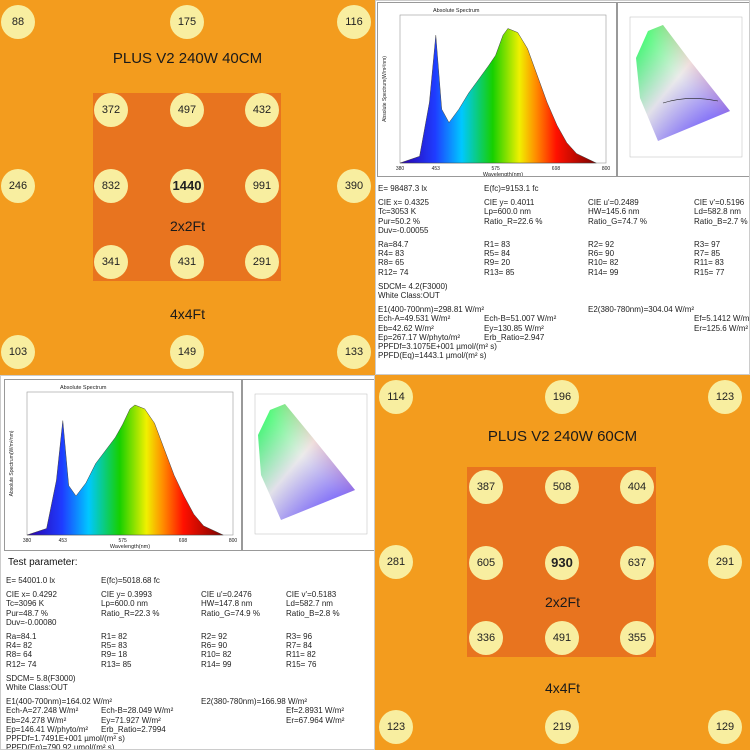 The height and width of the screenshot is (750, 750). What do you see at coordinates (114, 646) in the screenshot?
I see `measurement-value: R5= 83` at bounding box center [114, 646].